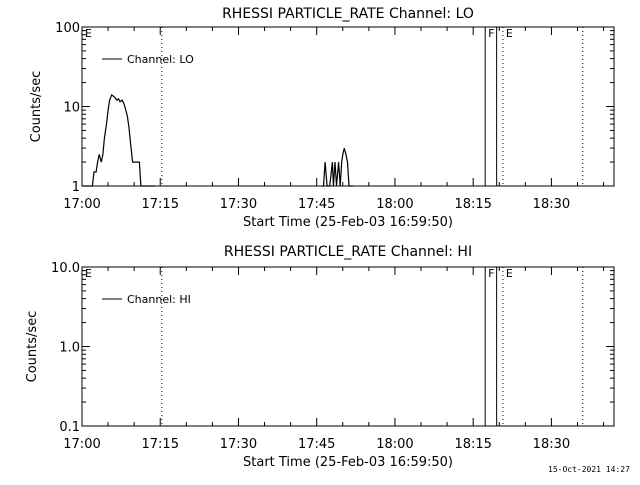  What do you see at coordinates (160, 204) in the screenshot?
I see `chart1-x-tick-label: 17:15` at bounding box center [160, 204].